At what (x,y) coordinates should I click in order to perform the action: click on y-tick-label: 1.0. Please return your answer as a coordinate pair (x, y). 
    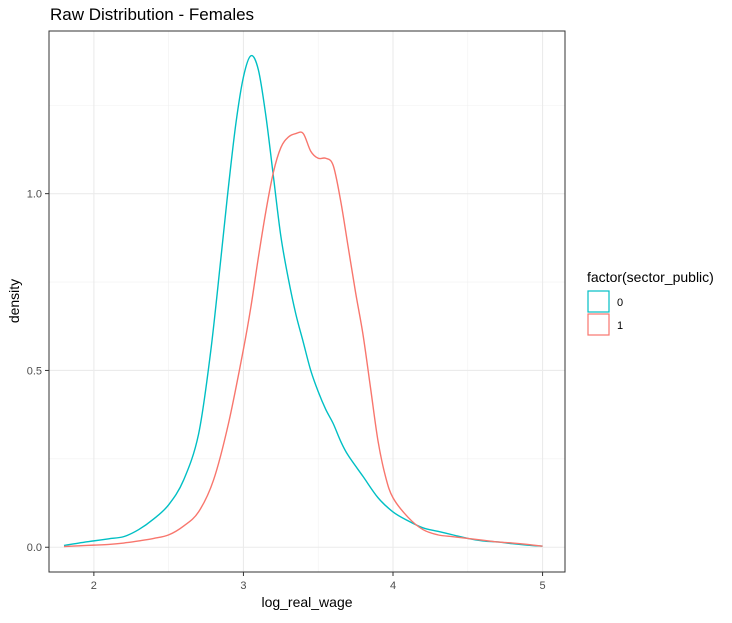
    Looking at the image, I should click on (34, 195).